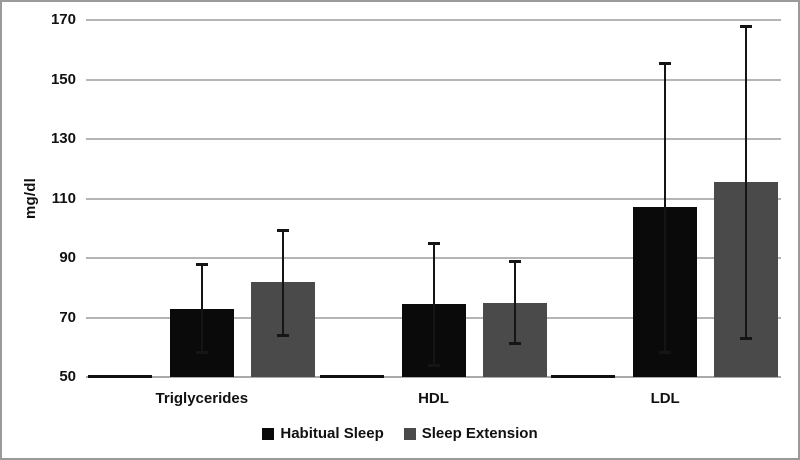 Image resolution: width=800 pixels, height=460 pixels. What do you see at coordinates (400, 433) in the screenshot?
I see `legend: Habitual Sleep Sleep Extension` at bounding box center [400, 433].